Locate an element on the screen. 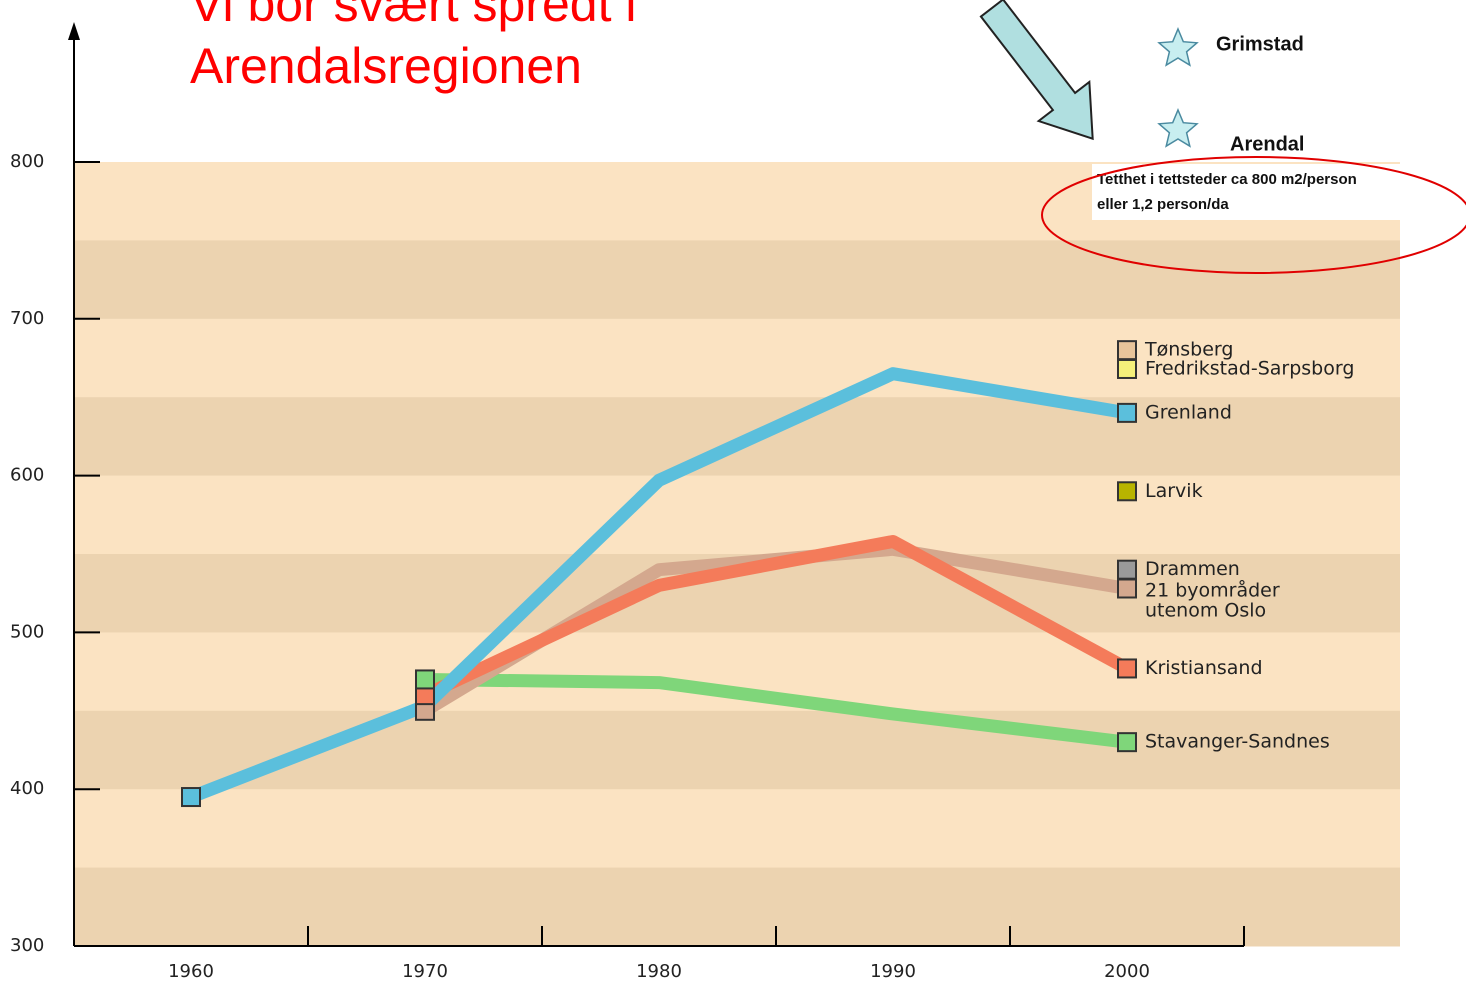  legend-label: Grenland is located at coordinates (1188, 412).